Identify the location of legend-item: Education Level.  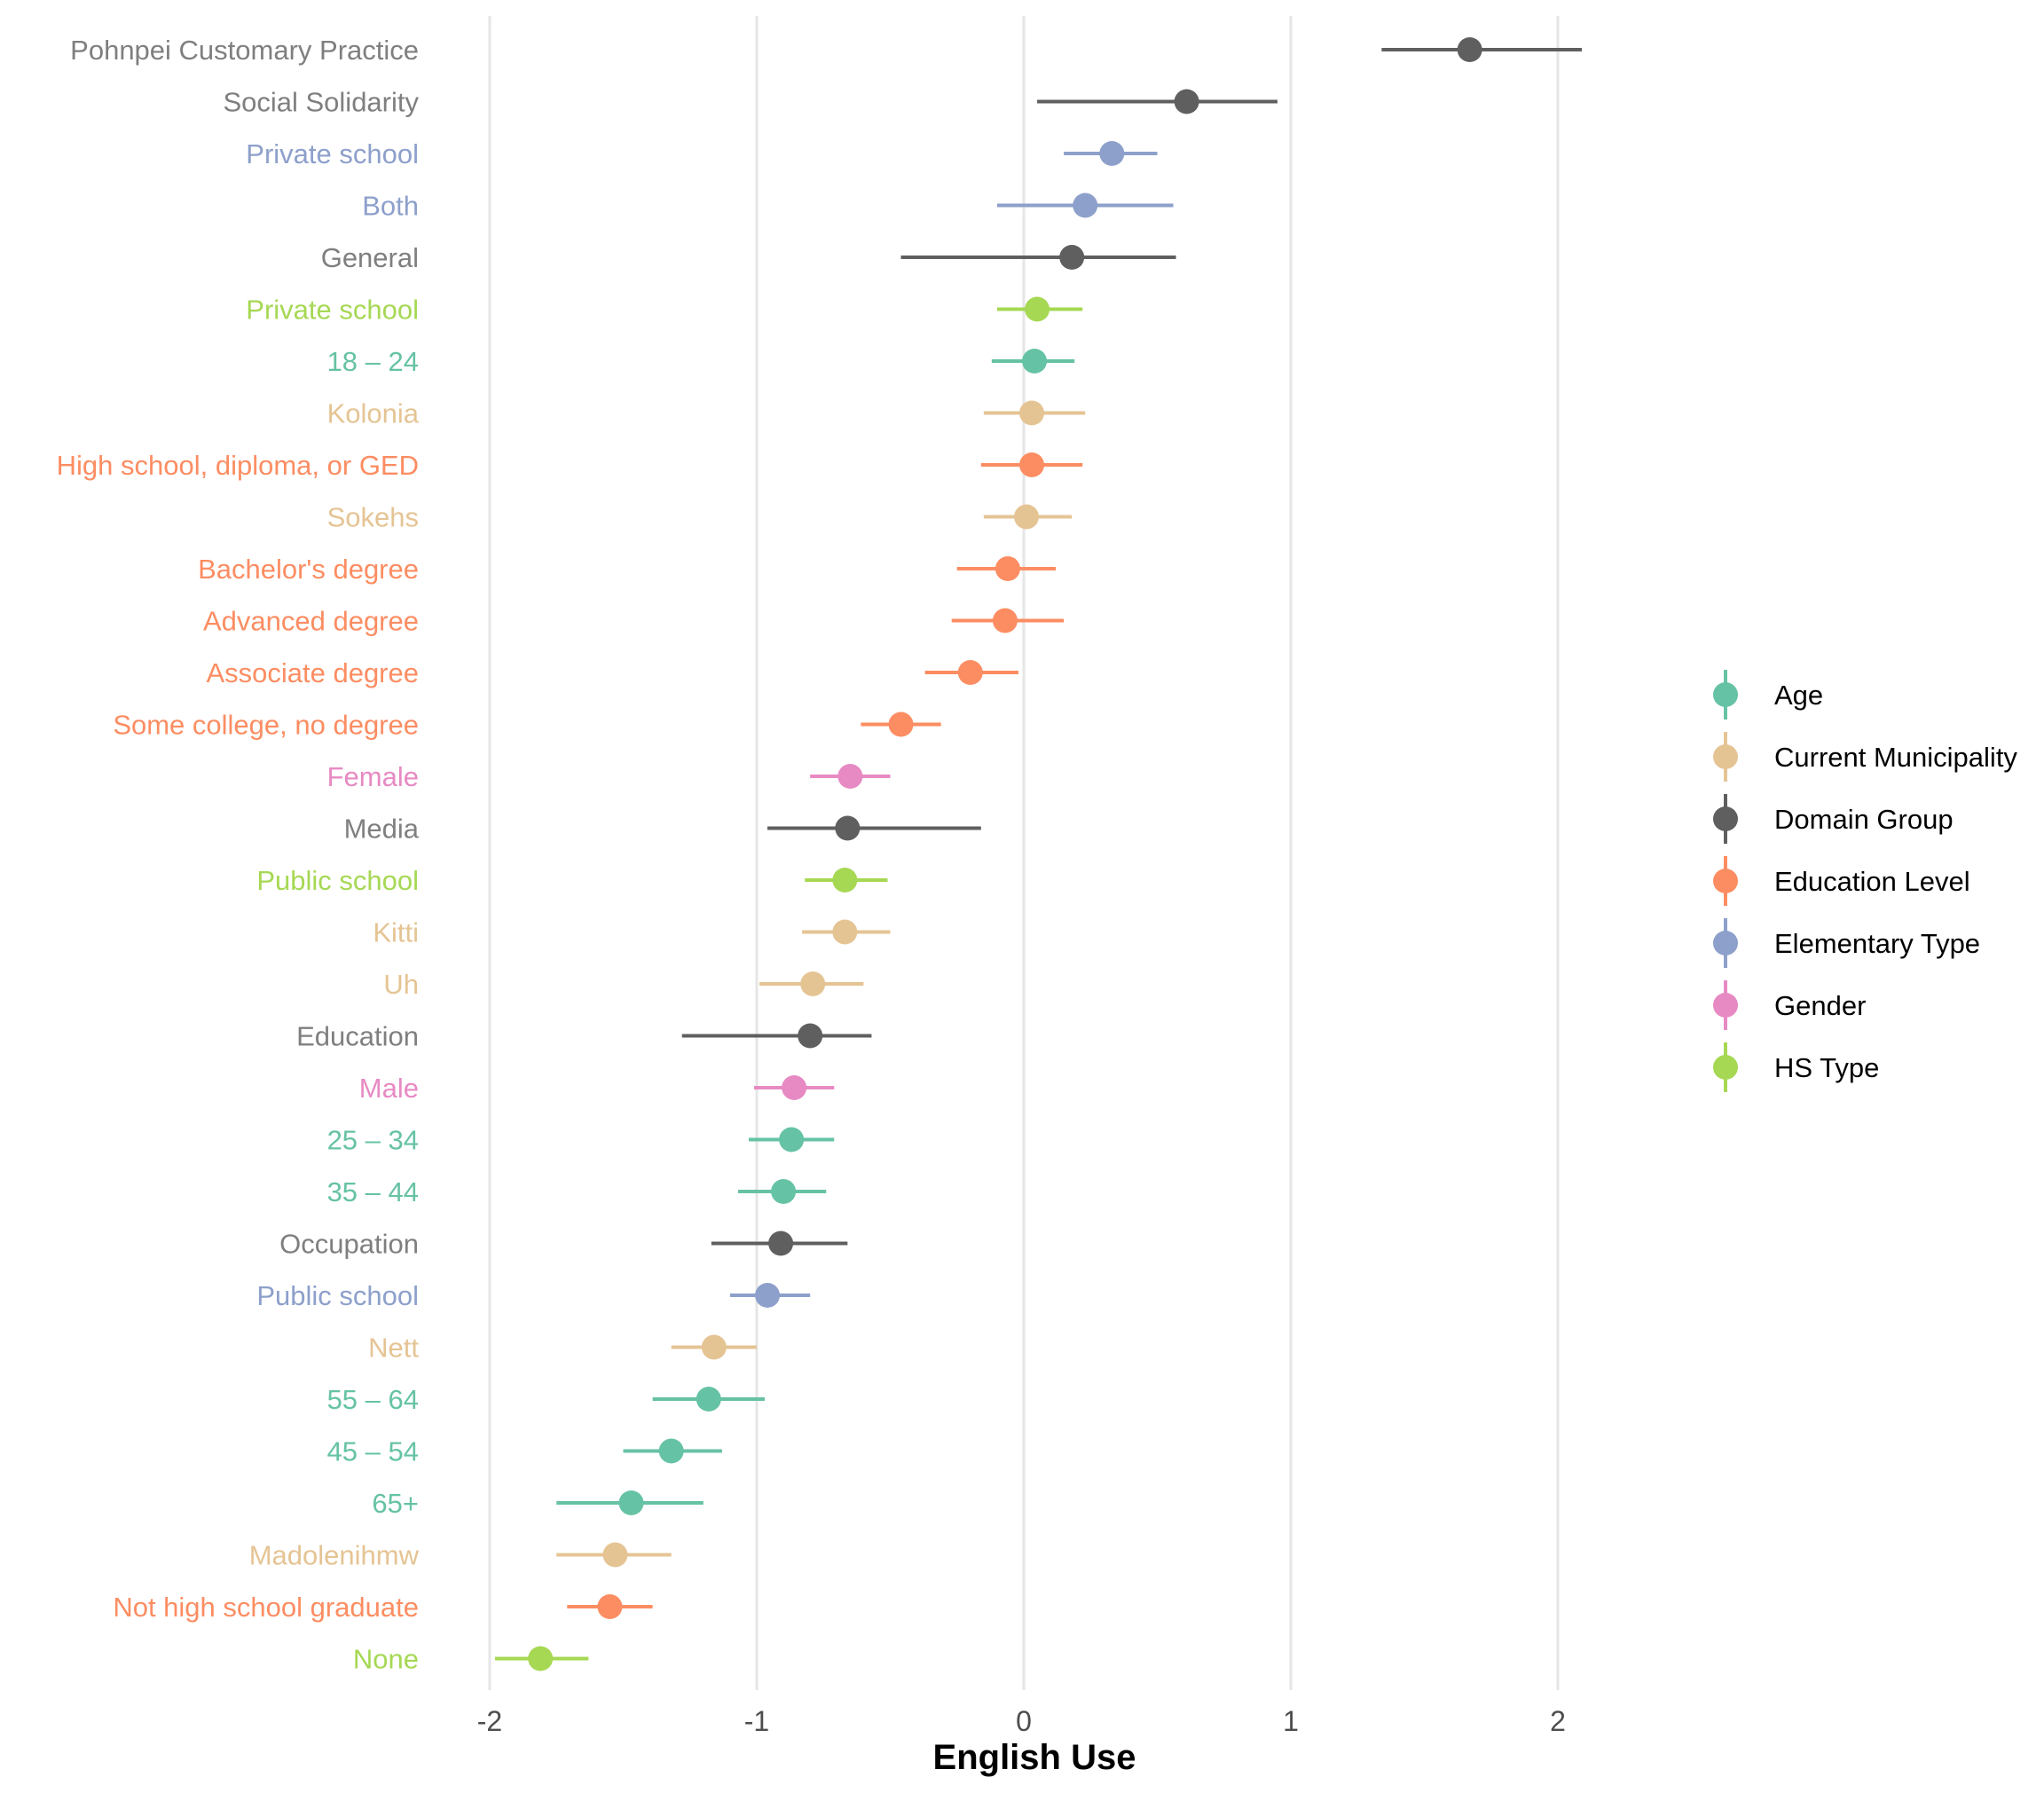
(1841, 881).